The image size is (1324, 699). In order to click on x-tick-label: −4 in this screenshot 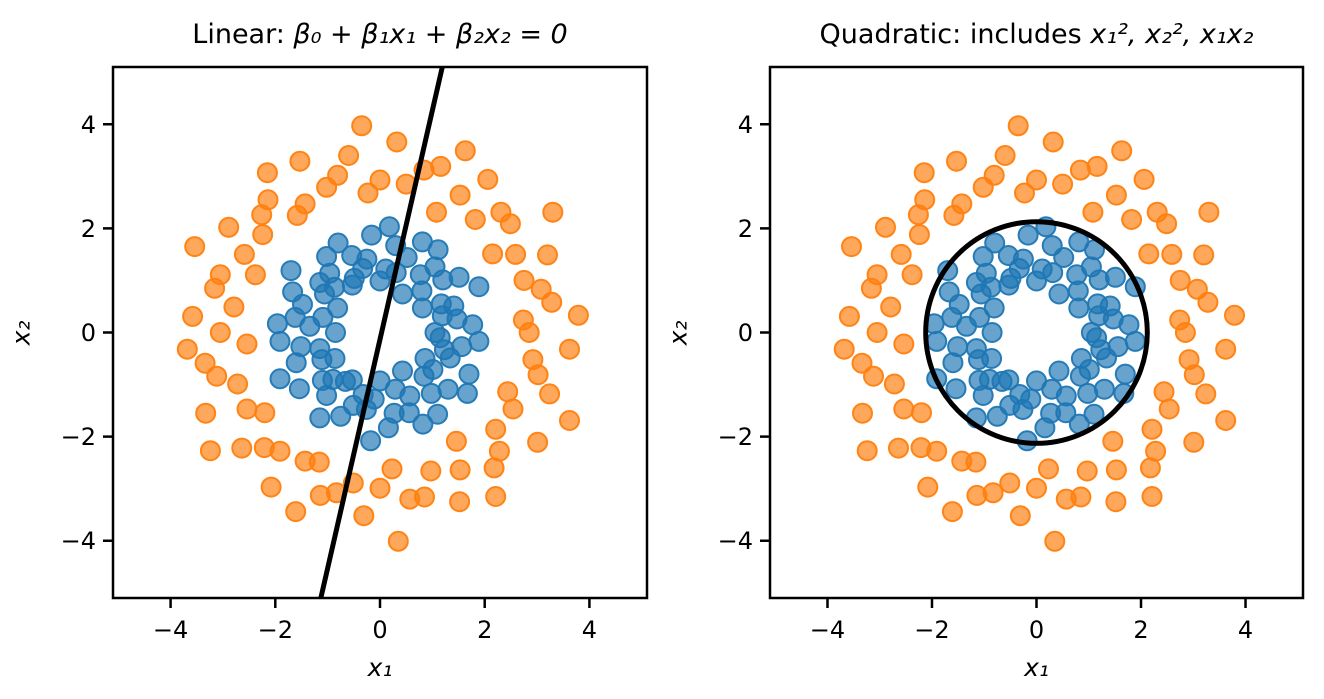, I will do `click(827, 630)`.